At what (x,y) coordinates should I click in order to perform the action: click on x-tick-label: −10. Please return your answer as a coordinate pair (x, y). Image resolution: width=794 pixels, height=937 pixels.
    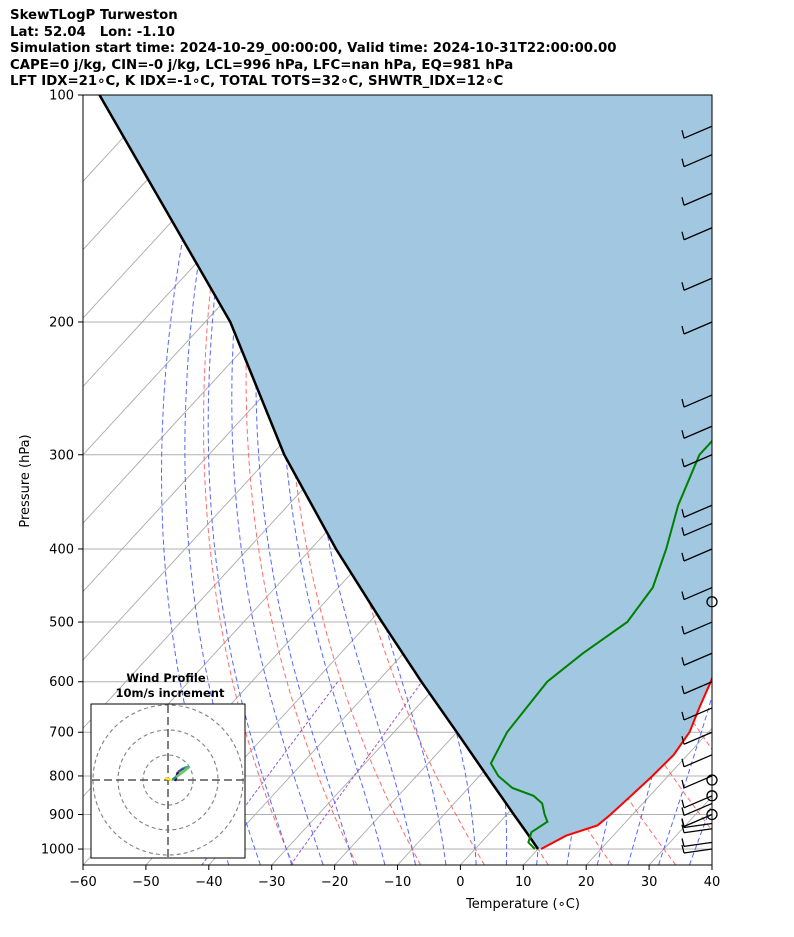
    Looking at the image, I should click on (397, 882).